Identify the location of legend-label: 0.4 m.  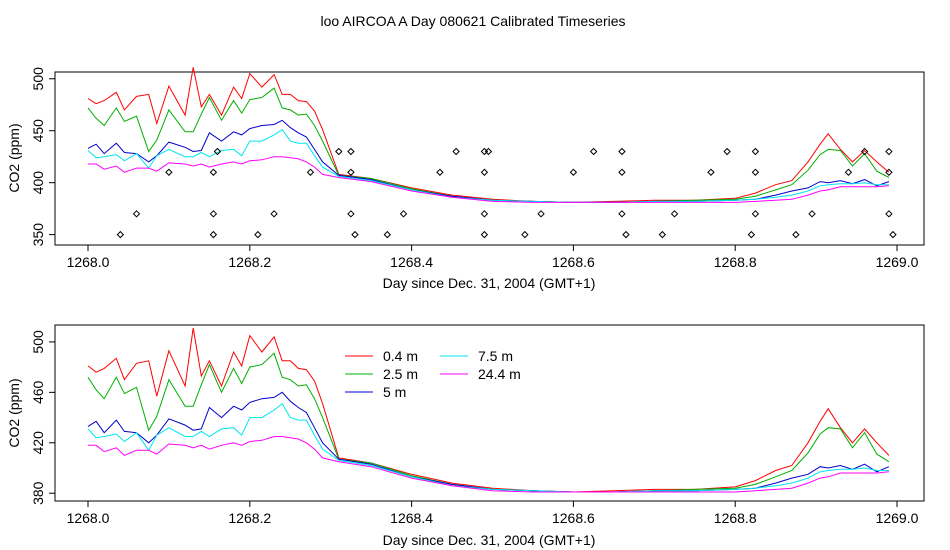
(400, 356).